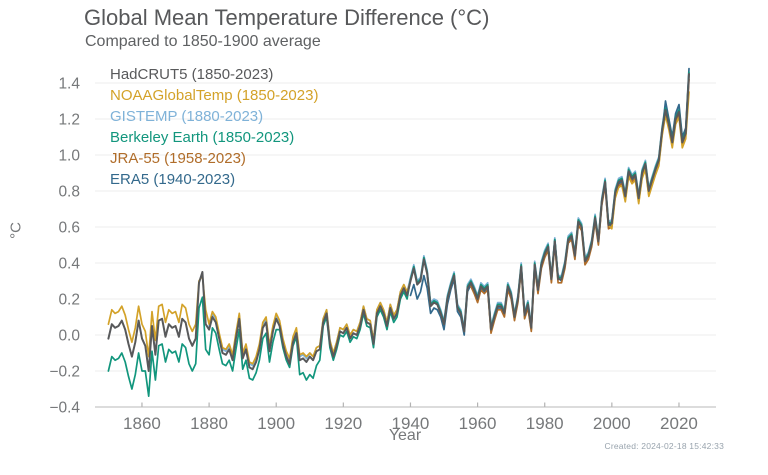  Describe the element at coordinates (679, 423) in the screenshot. I see `x-tick-label: 2020` at that location.